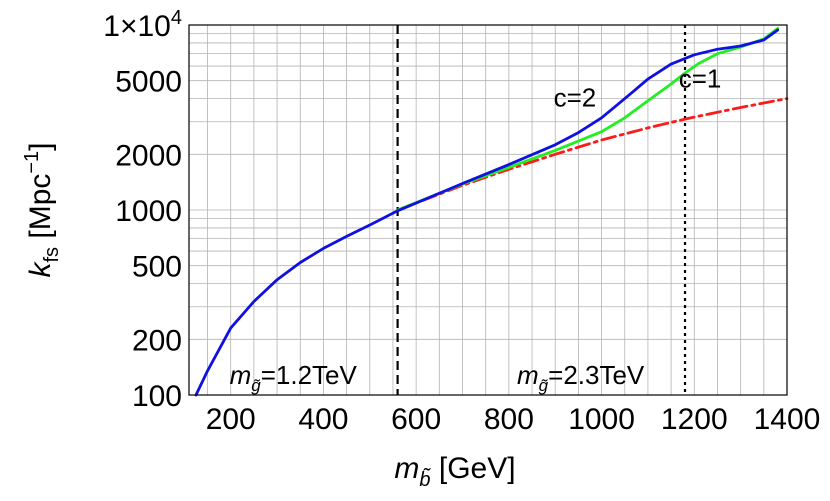 Image resolution: width=830 pixels, height=501 pixels. I want to click on x-tick-label: 1400, so click(787, 419).